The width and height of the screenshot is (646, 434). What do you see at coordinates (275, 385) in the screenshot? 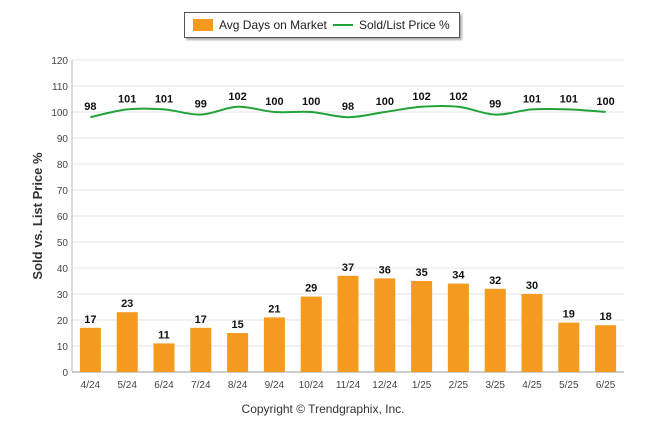
I see `x-tick-label: 9/24` at bounding box center [275, 385].